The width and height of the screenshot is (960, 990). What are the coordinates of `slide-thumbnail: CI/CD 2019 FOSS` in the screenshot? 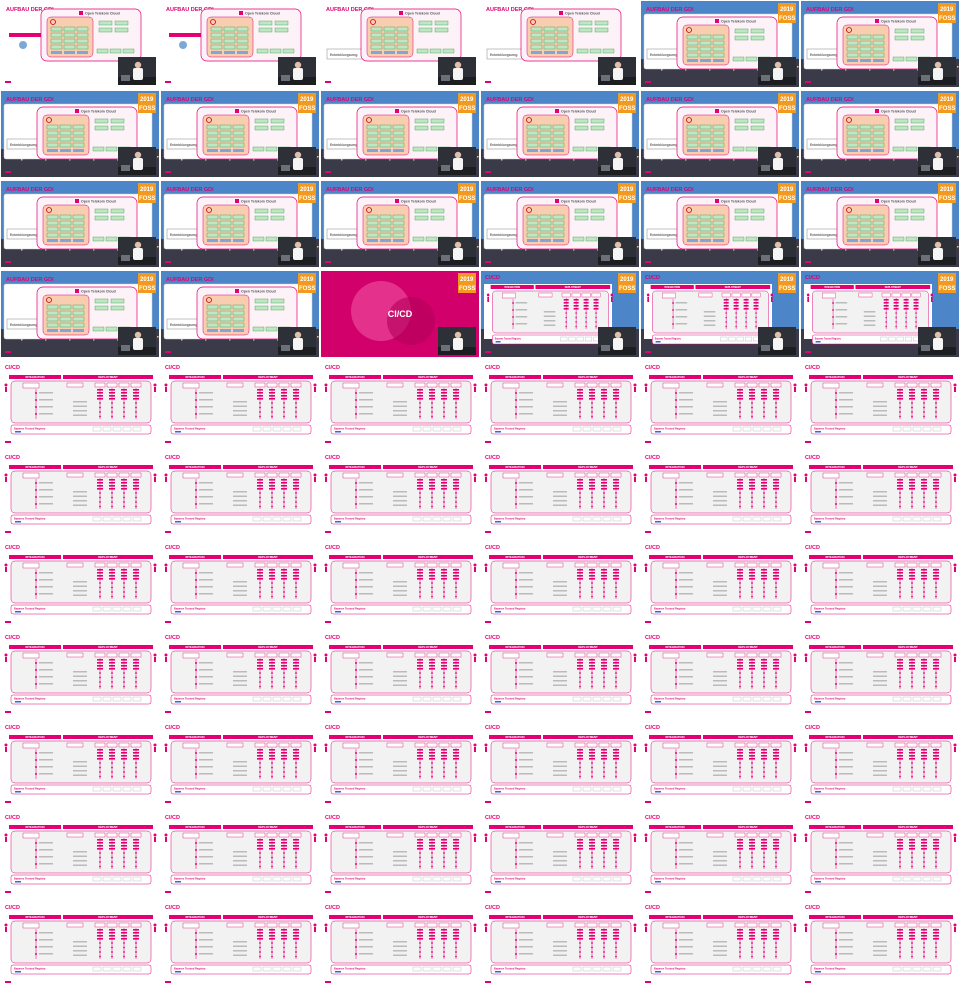 It's located at (400, 314).